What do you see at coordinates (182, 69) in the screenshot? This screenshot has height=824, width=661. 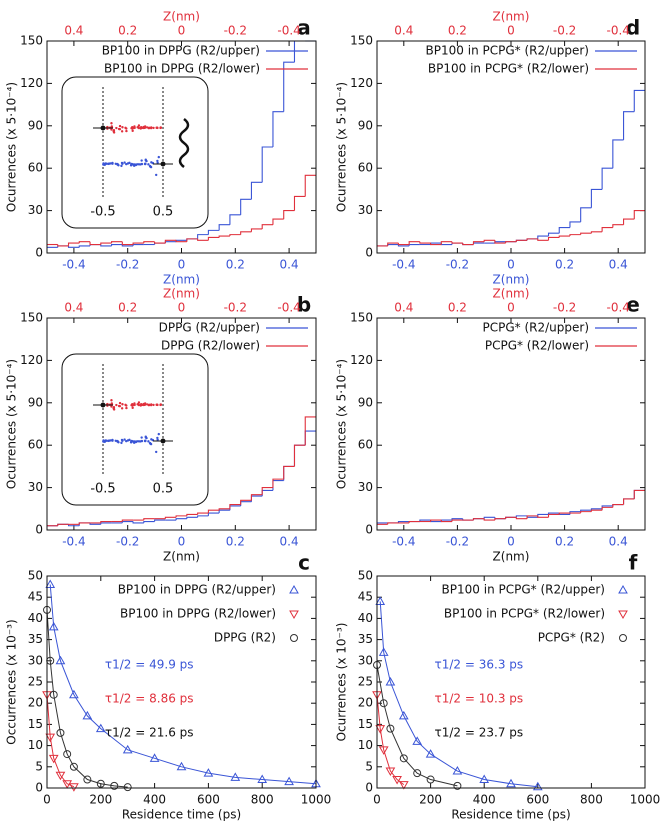 I see `legend-label: BP100 in DPPG (R2/lower)` at bounding box center [182, 69].